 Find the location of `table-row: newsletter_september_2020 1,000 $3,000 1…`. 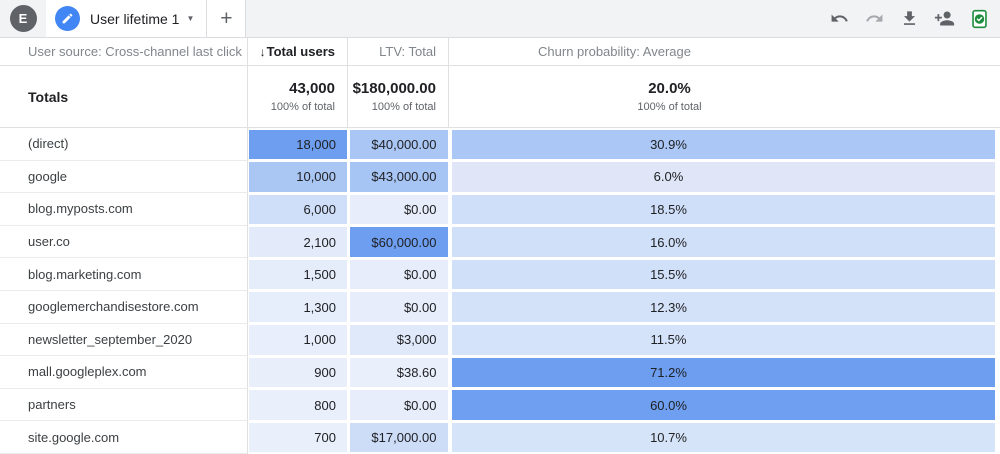

table-row: newsletter_september_2020 1,000 $3,000 1… is located at coordinates (500, 340).